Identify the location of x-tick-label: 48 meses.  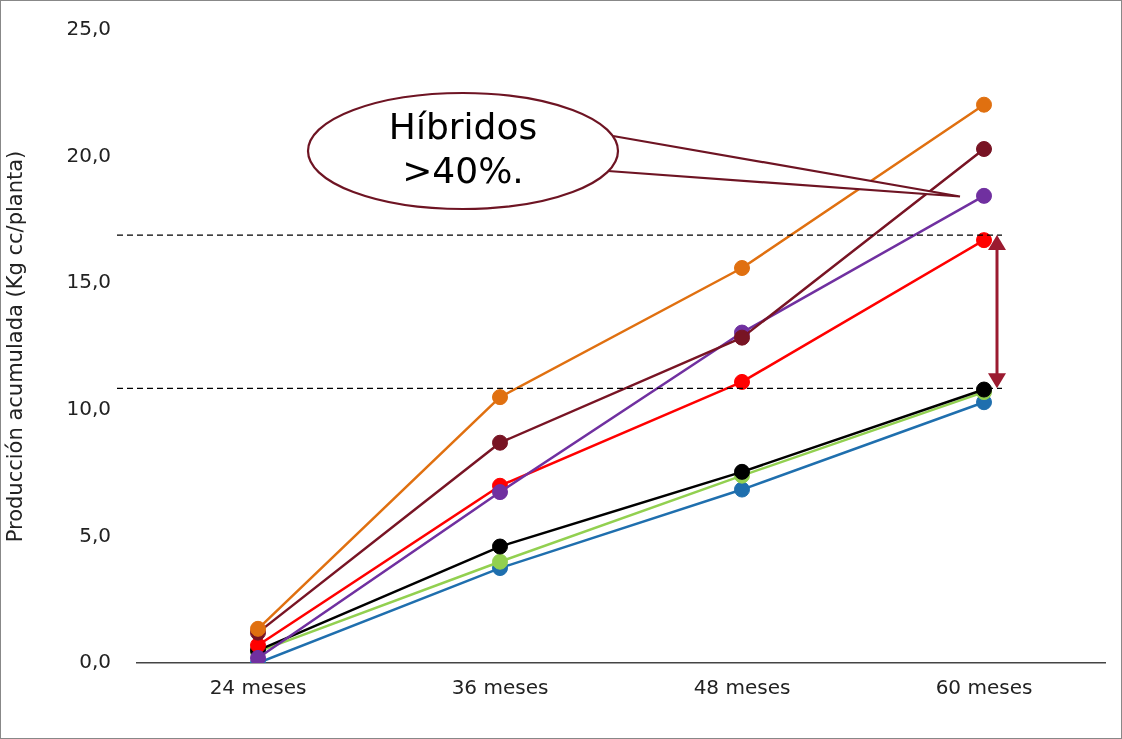
(742, 687).